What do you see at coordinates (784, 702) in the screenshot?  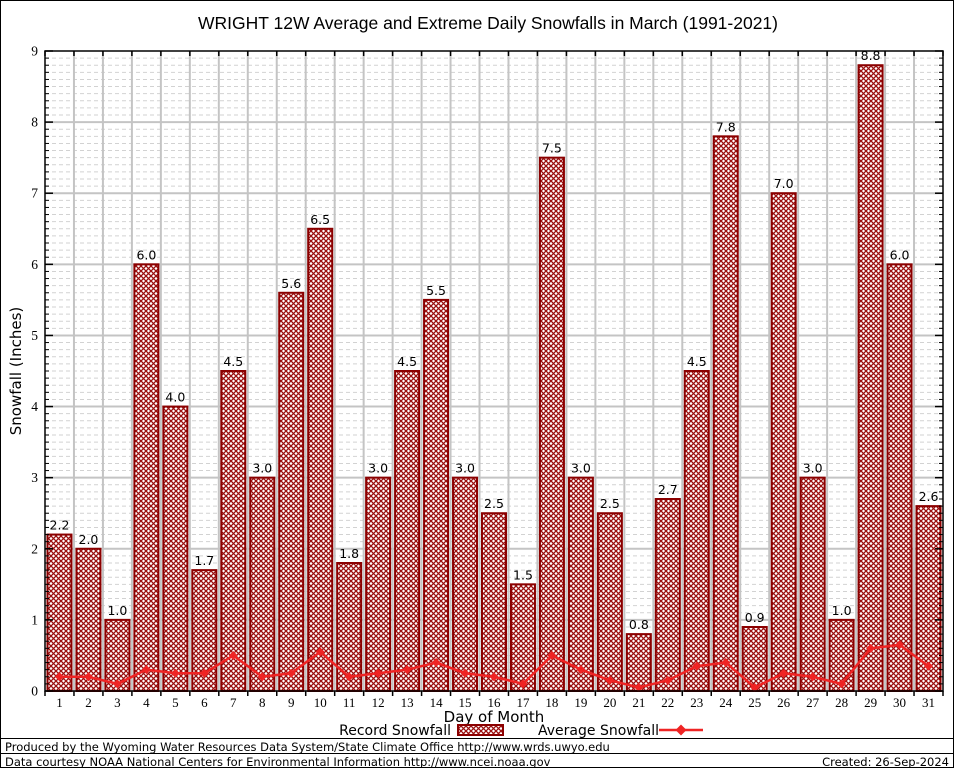 I see `x-tick-label: 26` at bounding box center [784, 702].